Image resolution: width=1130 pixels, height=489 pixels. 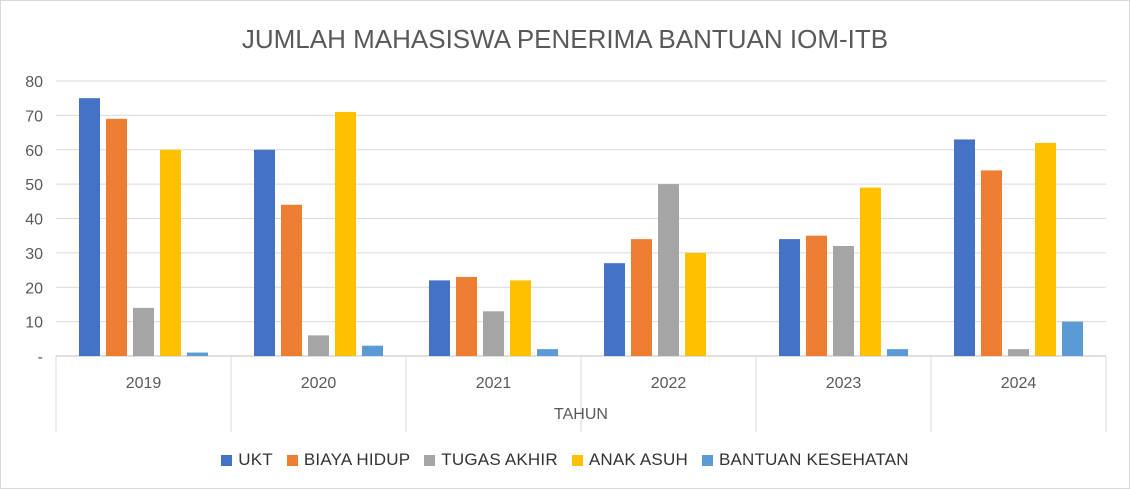 I want to click on legend-label: ANAK ASUH, so click(x=638, y=459).